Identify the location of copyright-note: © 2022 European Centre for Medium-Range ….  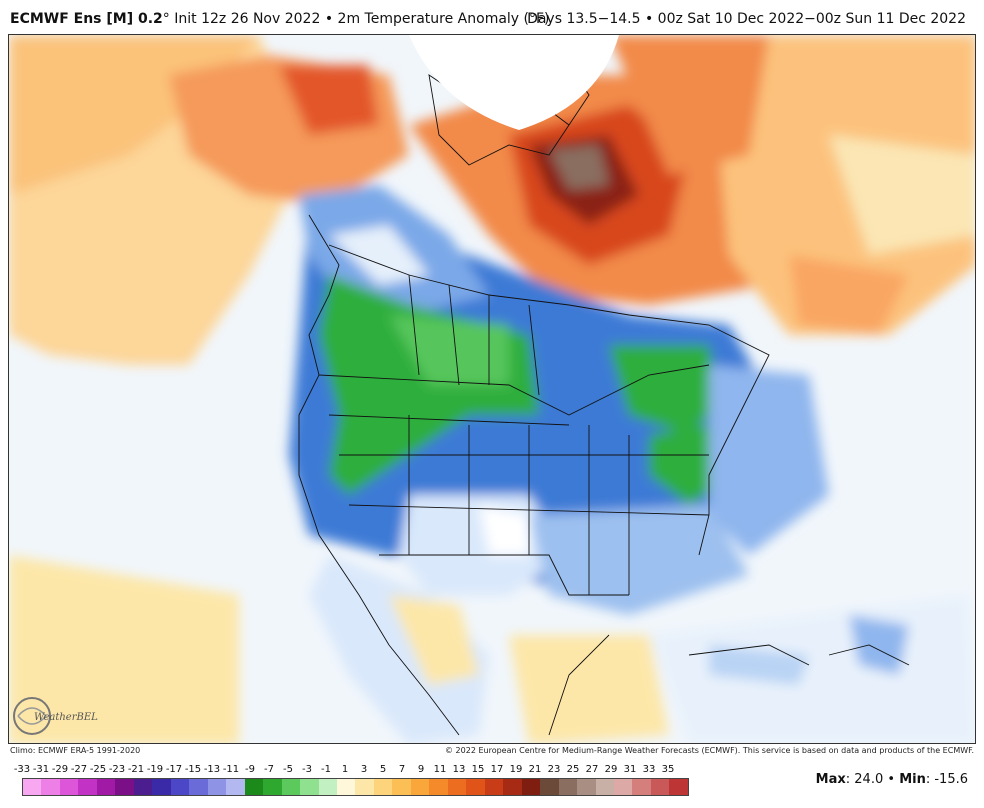
(709, 750).